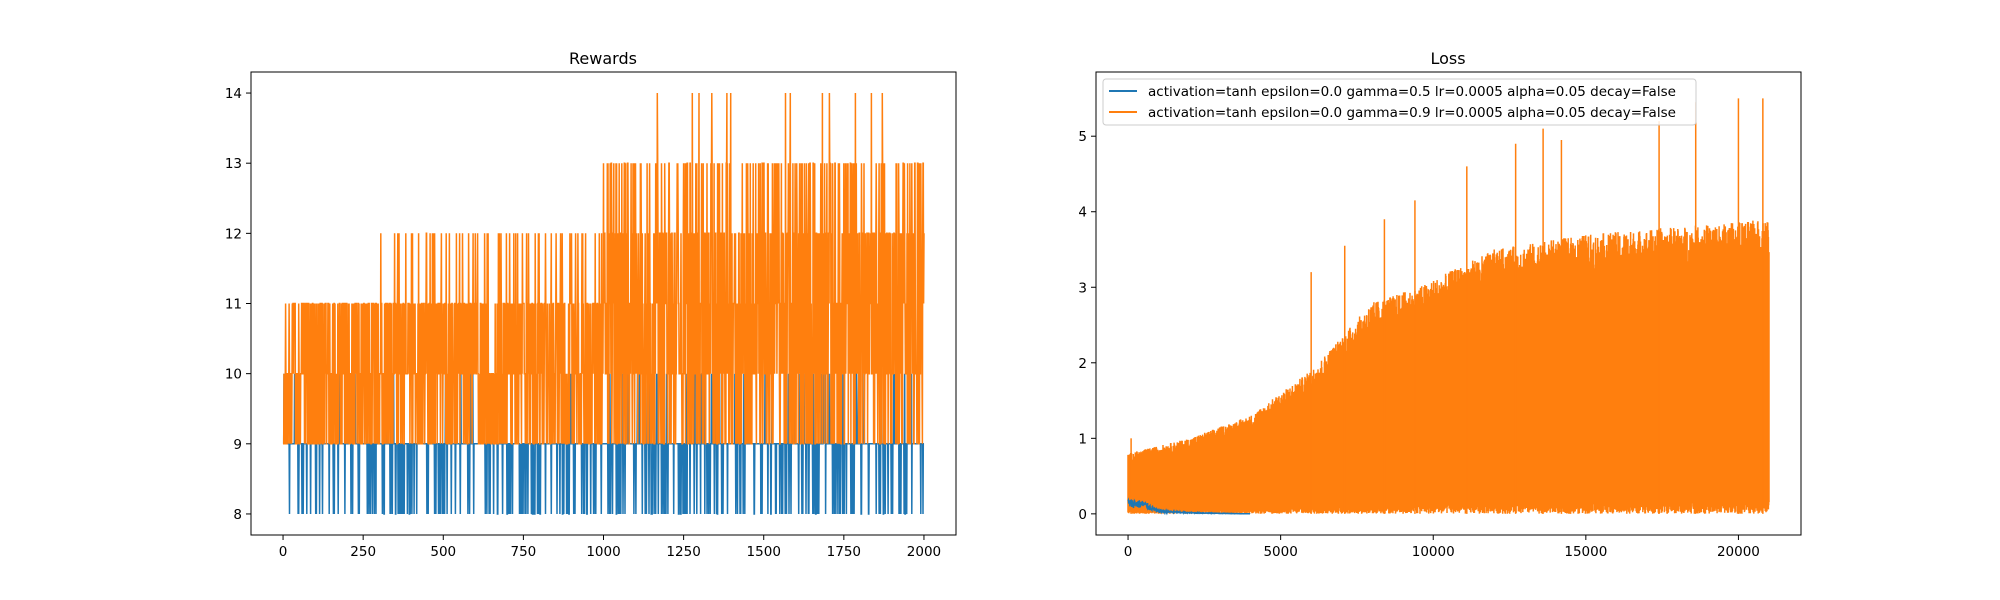  What do you see at coordinates (1082, 364) in the screenshot?
I see `loss-y-tick-label: 2` at bounding box center [1082, 364].